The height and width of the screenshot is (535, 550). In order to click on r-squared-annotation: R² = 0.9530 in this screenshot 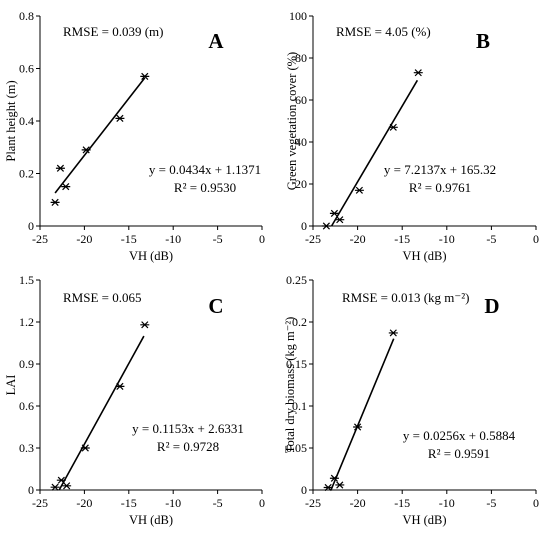, I will do `click(205, 187)`.